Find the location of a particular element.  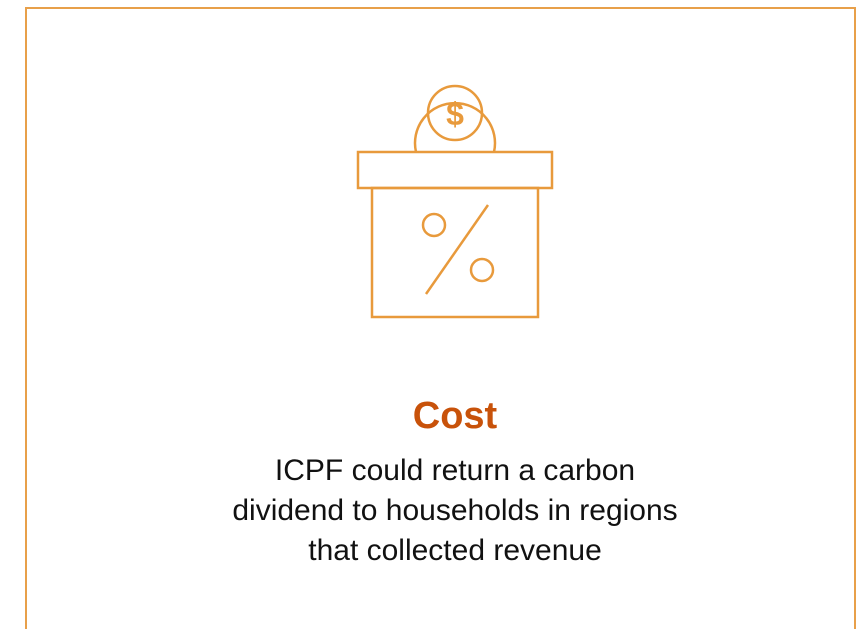

body-line: dividend to households in regions is located at coordinates (454, 510).